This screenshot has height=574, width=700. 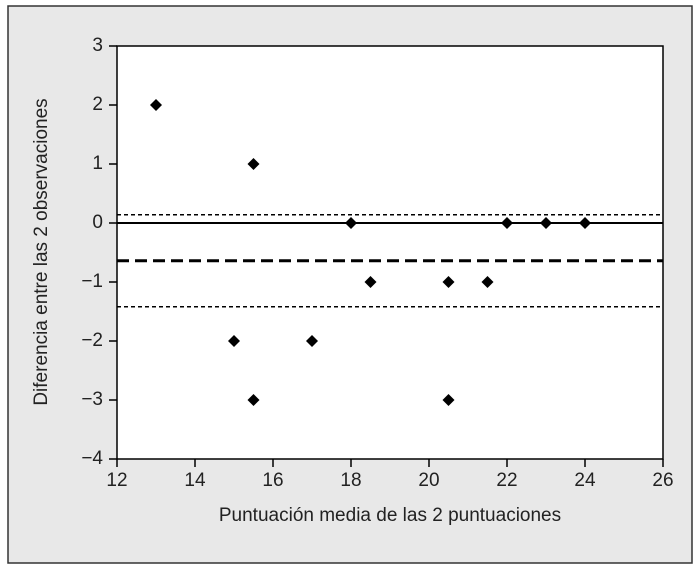 I want to click on y-tick-label: 0, so click(x=97, y=222).